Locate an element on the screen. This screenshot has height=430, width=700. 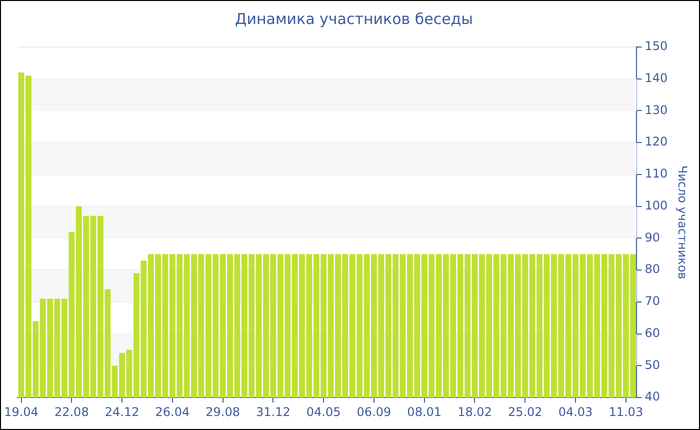
chart-title: Динамика участников беседы is located at coordinates (354, 19).